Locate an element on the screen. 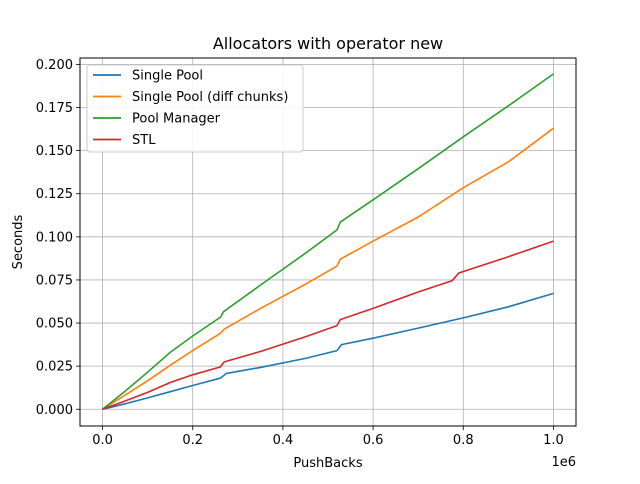  legend-label: Single Pool (diff chunks) is located at coordinates (210, 97).